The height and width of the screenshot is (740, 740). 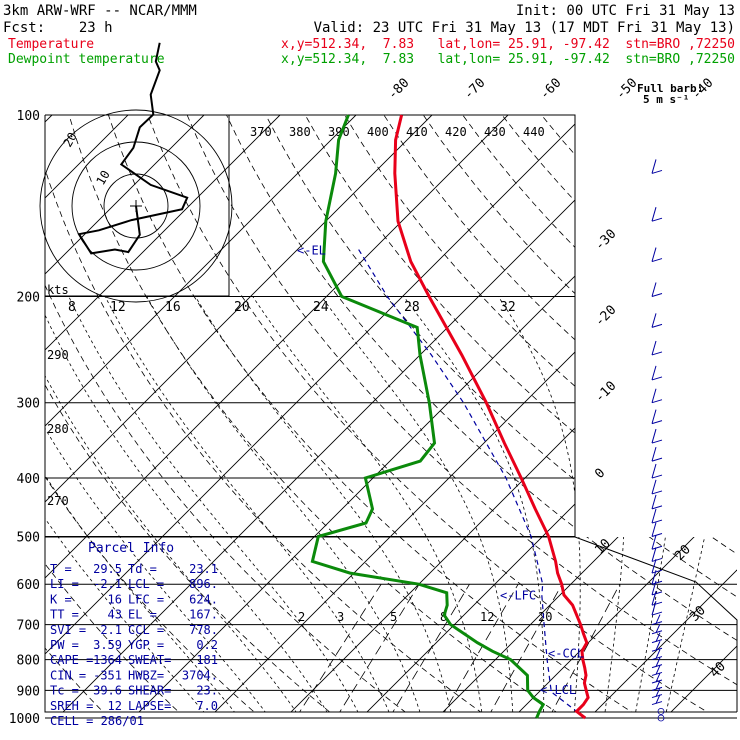 I want to click on parcel-info-value: 3.59, so click(x=107, y=645).